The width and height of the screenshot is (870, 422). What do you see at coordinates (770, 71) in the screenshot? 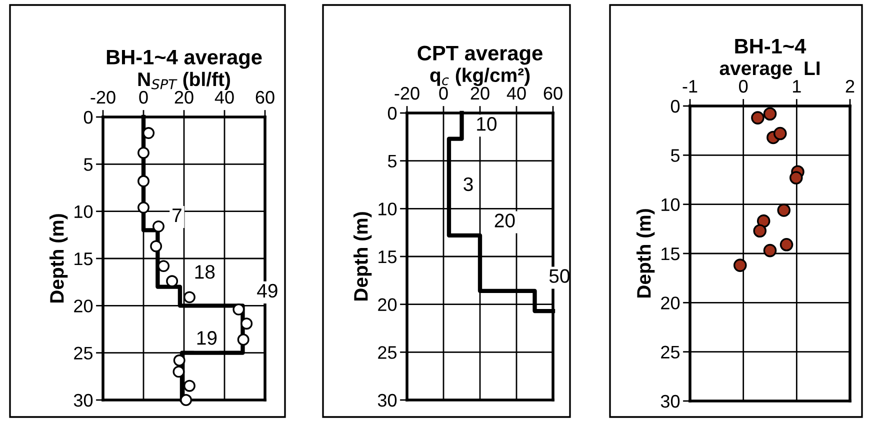
I see `x-axis-title: average LI` at bounding box center [770, 71].